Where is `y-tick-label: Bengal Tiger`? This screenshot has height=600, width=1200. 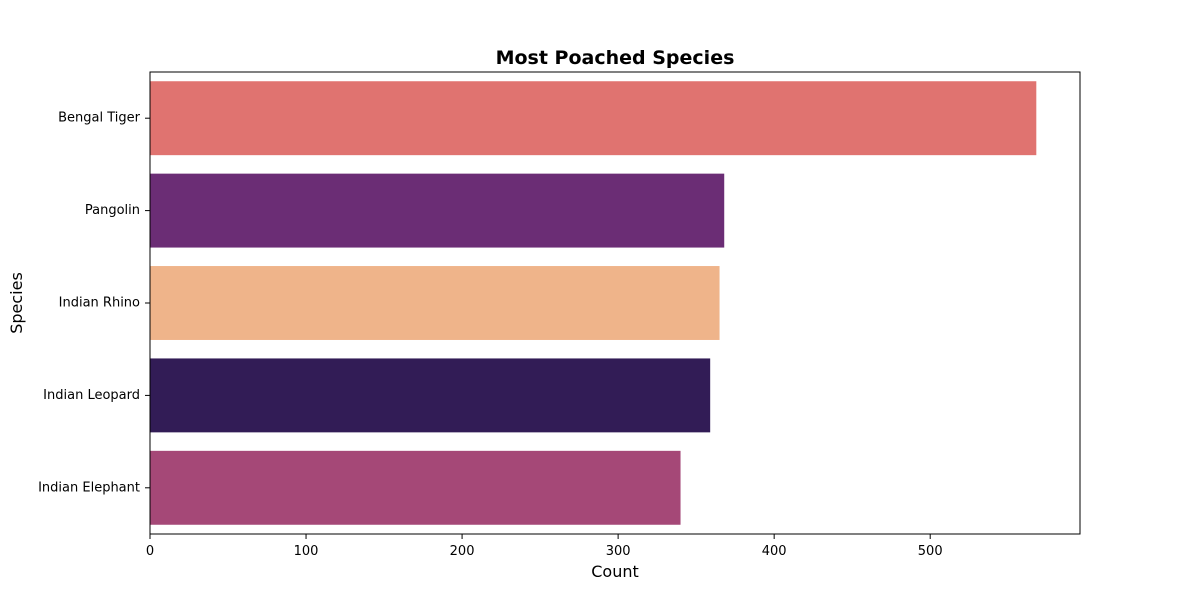 y-tick-label: Bengal Tiger is located at coordinates (99, 118).